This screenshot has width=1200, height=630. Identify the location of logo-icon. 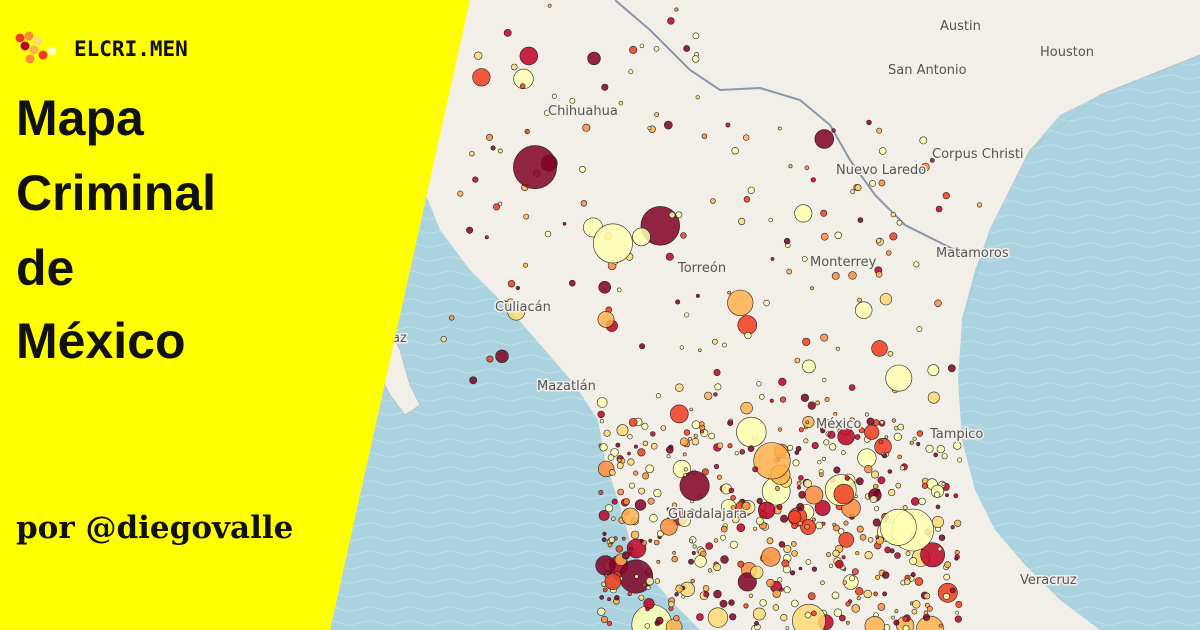
(36, 47).